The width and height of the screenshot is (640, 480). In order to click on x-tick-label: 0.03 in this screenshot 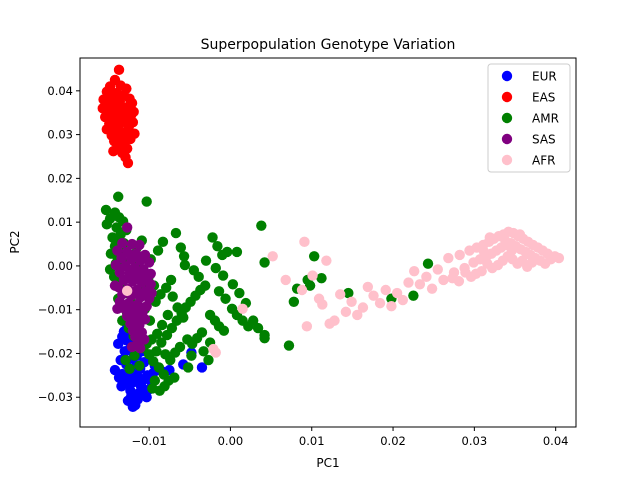, I will do `click(475, 441)`.